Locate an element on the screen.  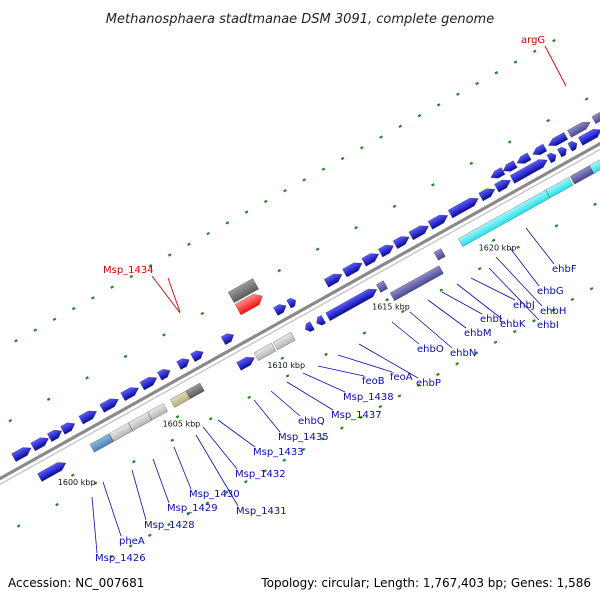
scale-label: 1610 kbp is located at coordinates (286, 365).